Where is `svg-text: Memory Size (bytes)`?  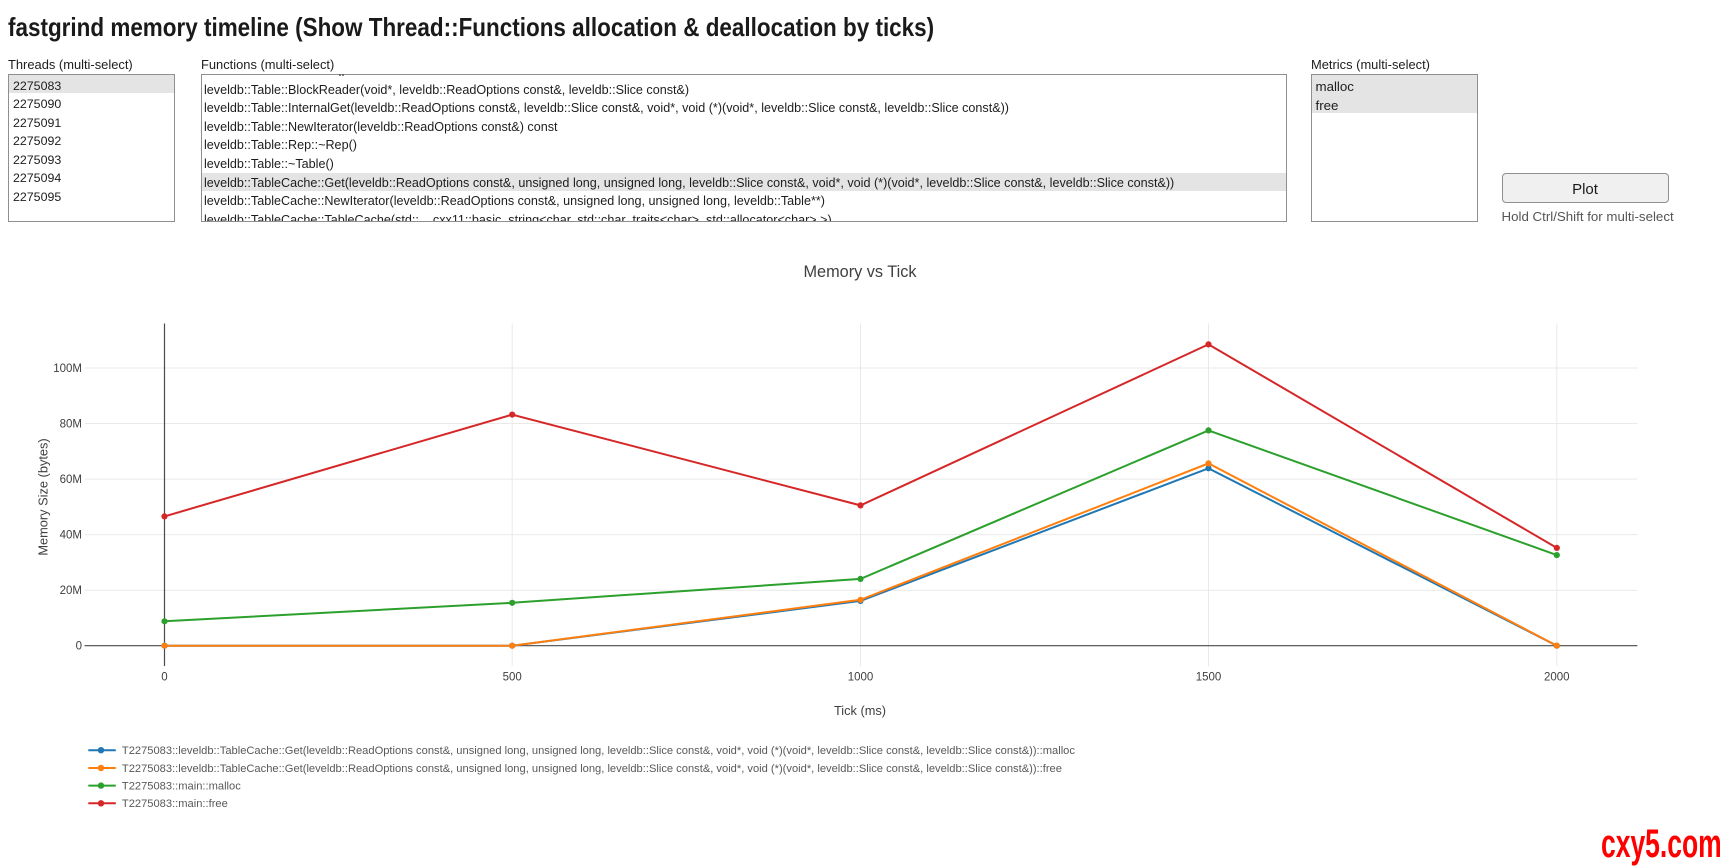
svg-text: Memory Size (bytes) is located at coordinates (43, 496).